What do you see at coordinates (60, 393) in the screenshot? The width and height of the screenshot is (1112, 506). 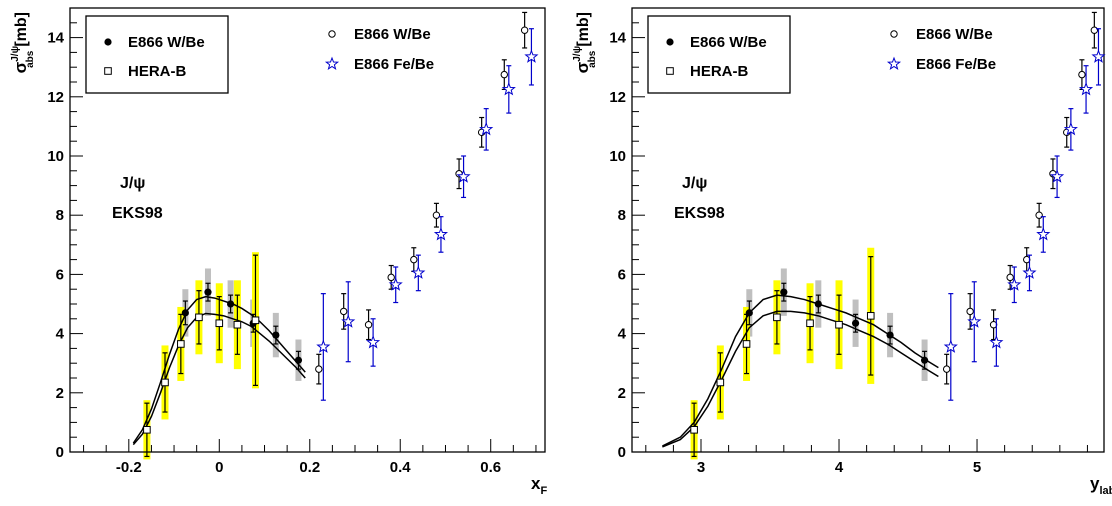 I see `y-tick-label: 2` at bounding box center [60, 393].